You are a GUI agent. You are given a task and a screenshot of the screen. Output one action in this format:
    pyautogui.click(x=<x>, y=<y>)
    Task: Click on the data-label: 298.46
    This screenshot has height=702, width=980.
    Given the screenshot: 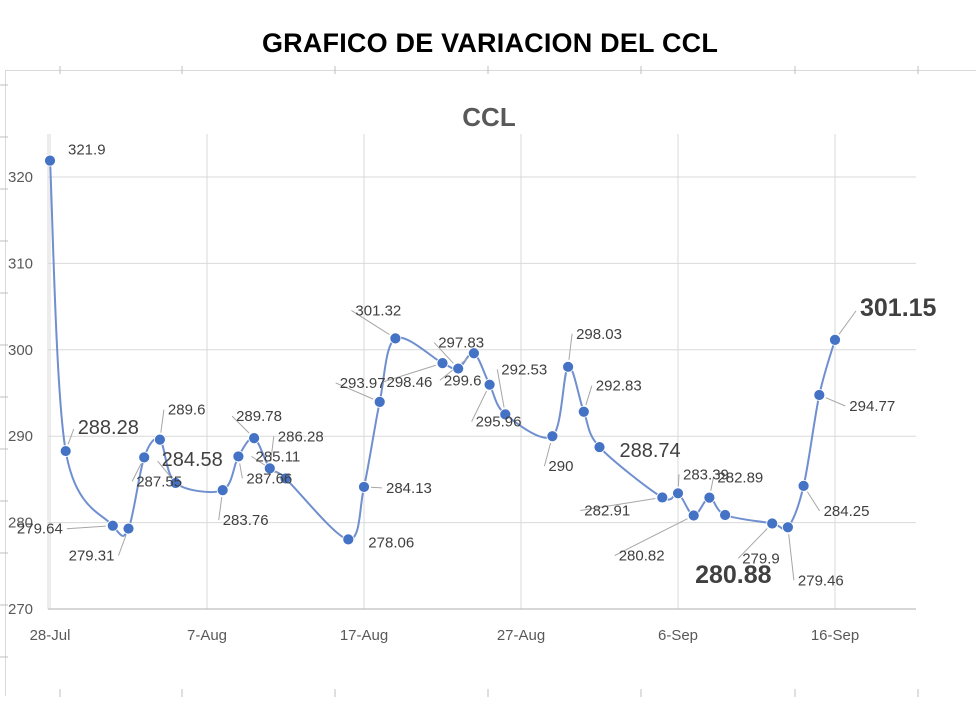 What is the action you would take?
    pyautogui.click(x=410, y=382)
    